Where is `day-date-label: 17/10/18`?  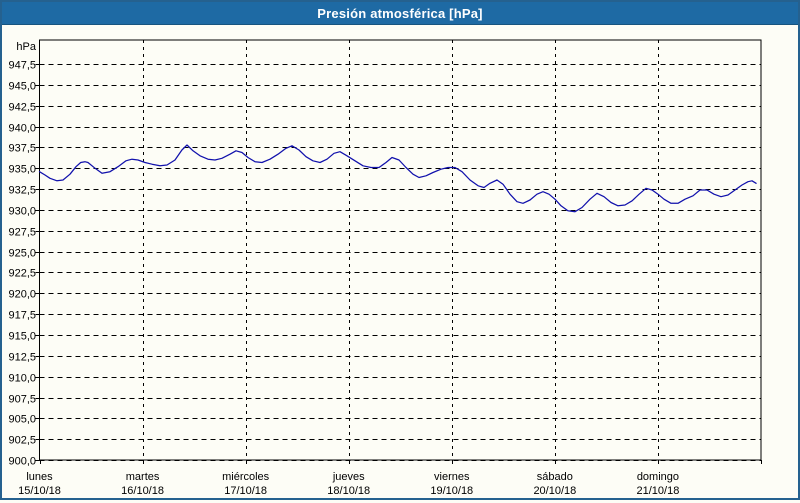 day-date-label: 17/10/18 is located at coordinates (245, 491).